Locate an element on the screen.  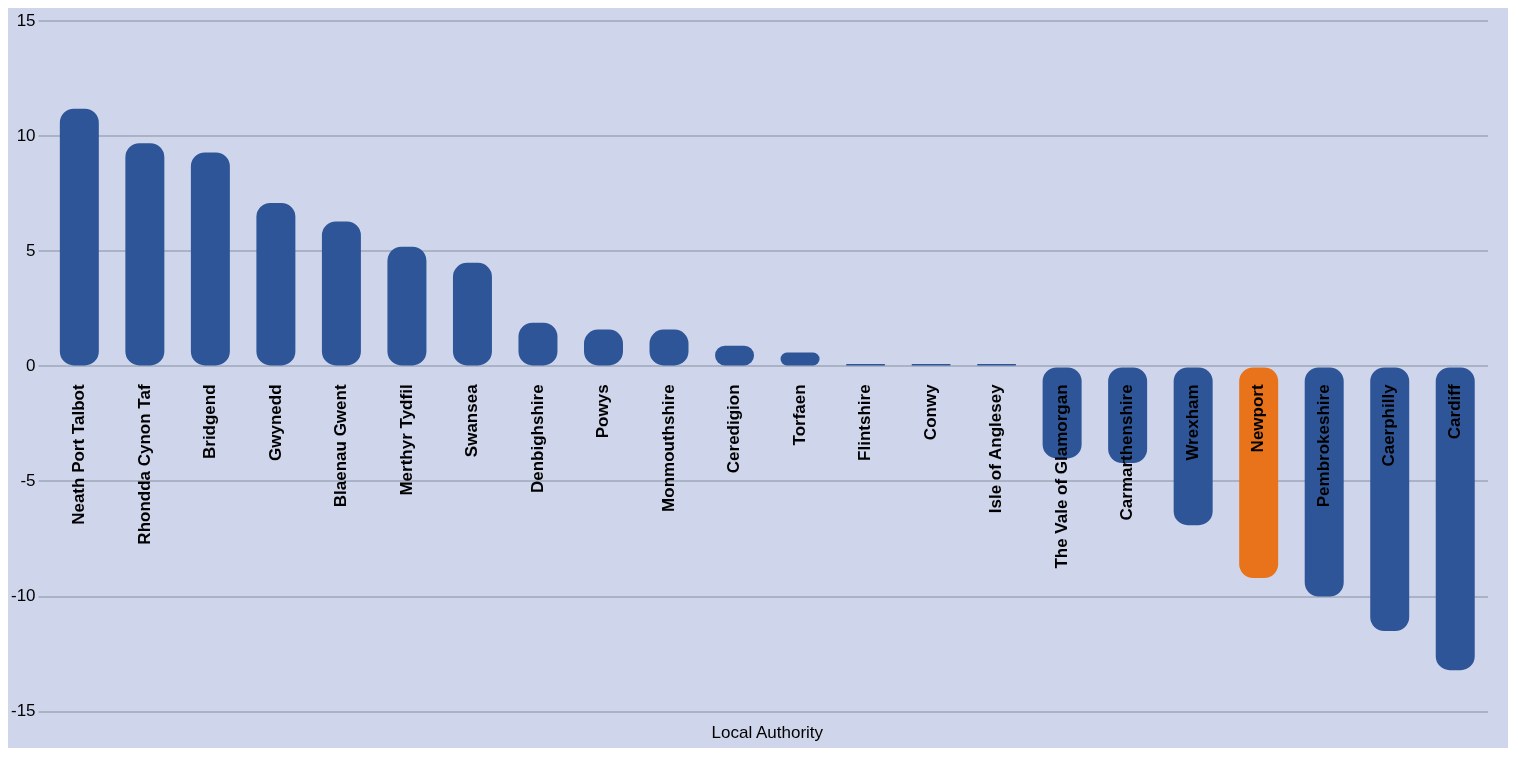
y-tick-label: -5 is located at coordinates (28, 481).